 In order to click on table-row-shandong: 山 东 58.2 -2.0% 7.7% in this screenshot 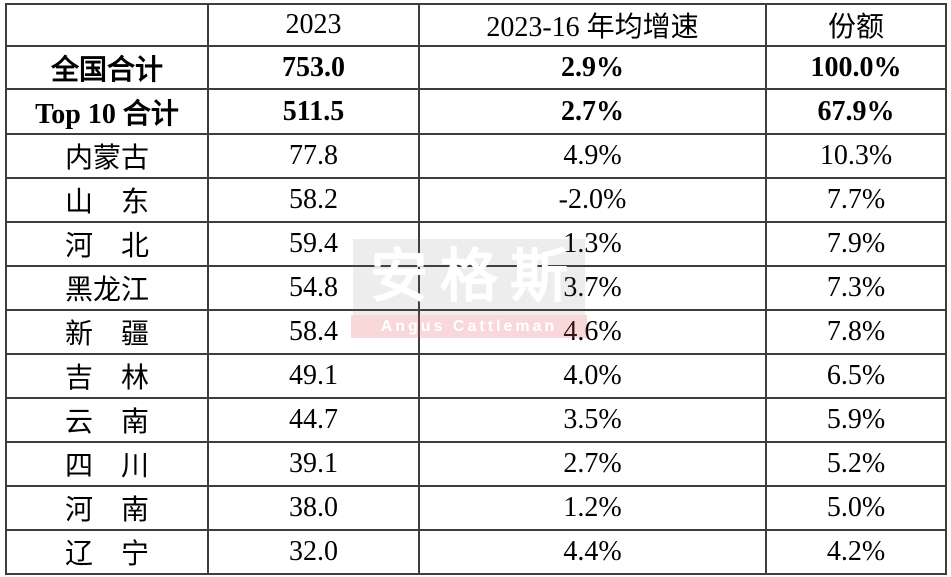, I will do `click(476, 200)`.